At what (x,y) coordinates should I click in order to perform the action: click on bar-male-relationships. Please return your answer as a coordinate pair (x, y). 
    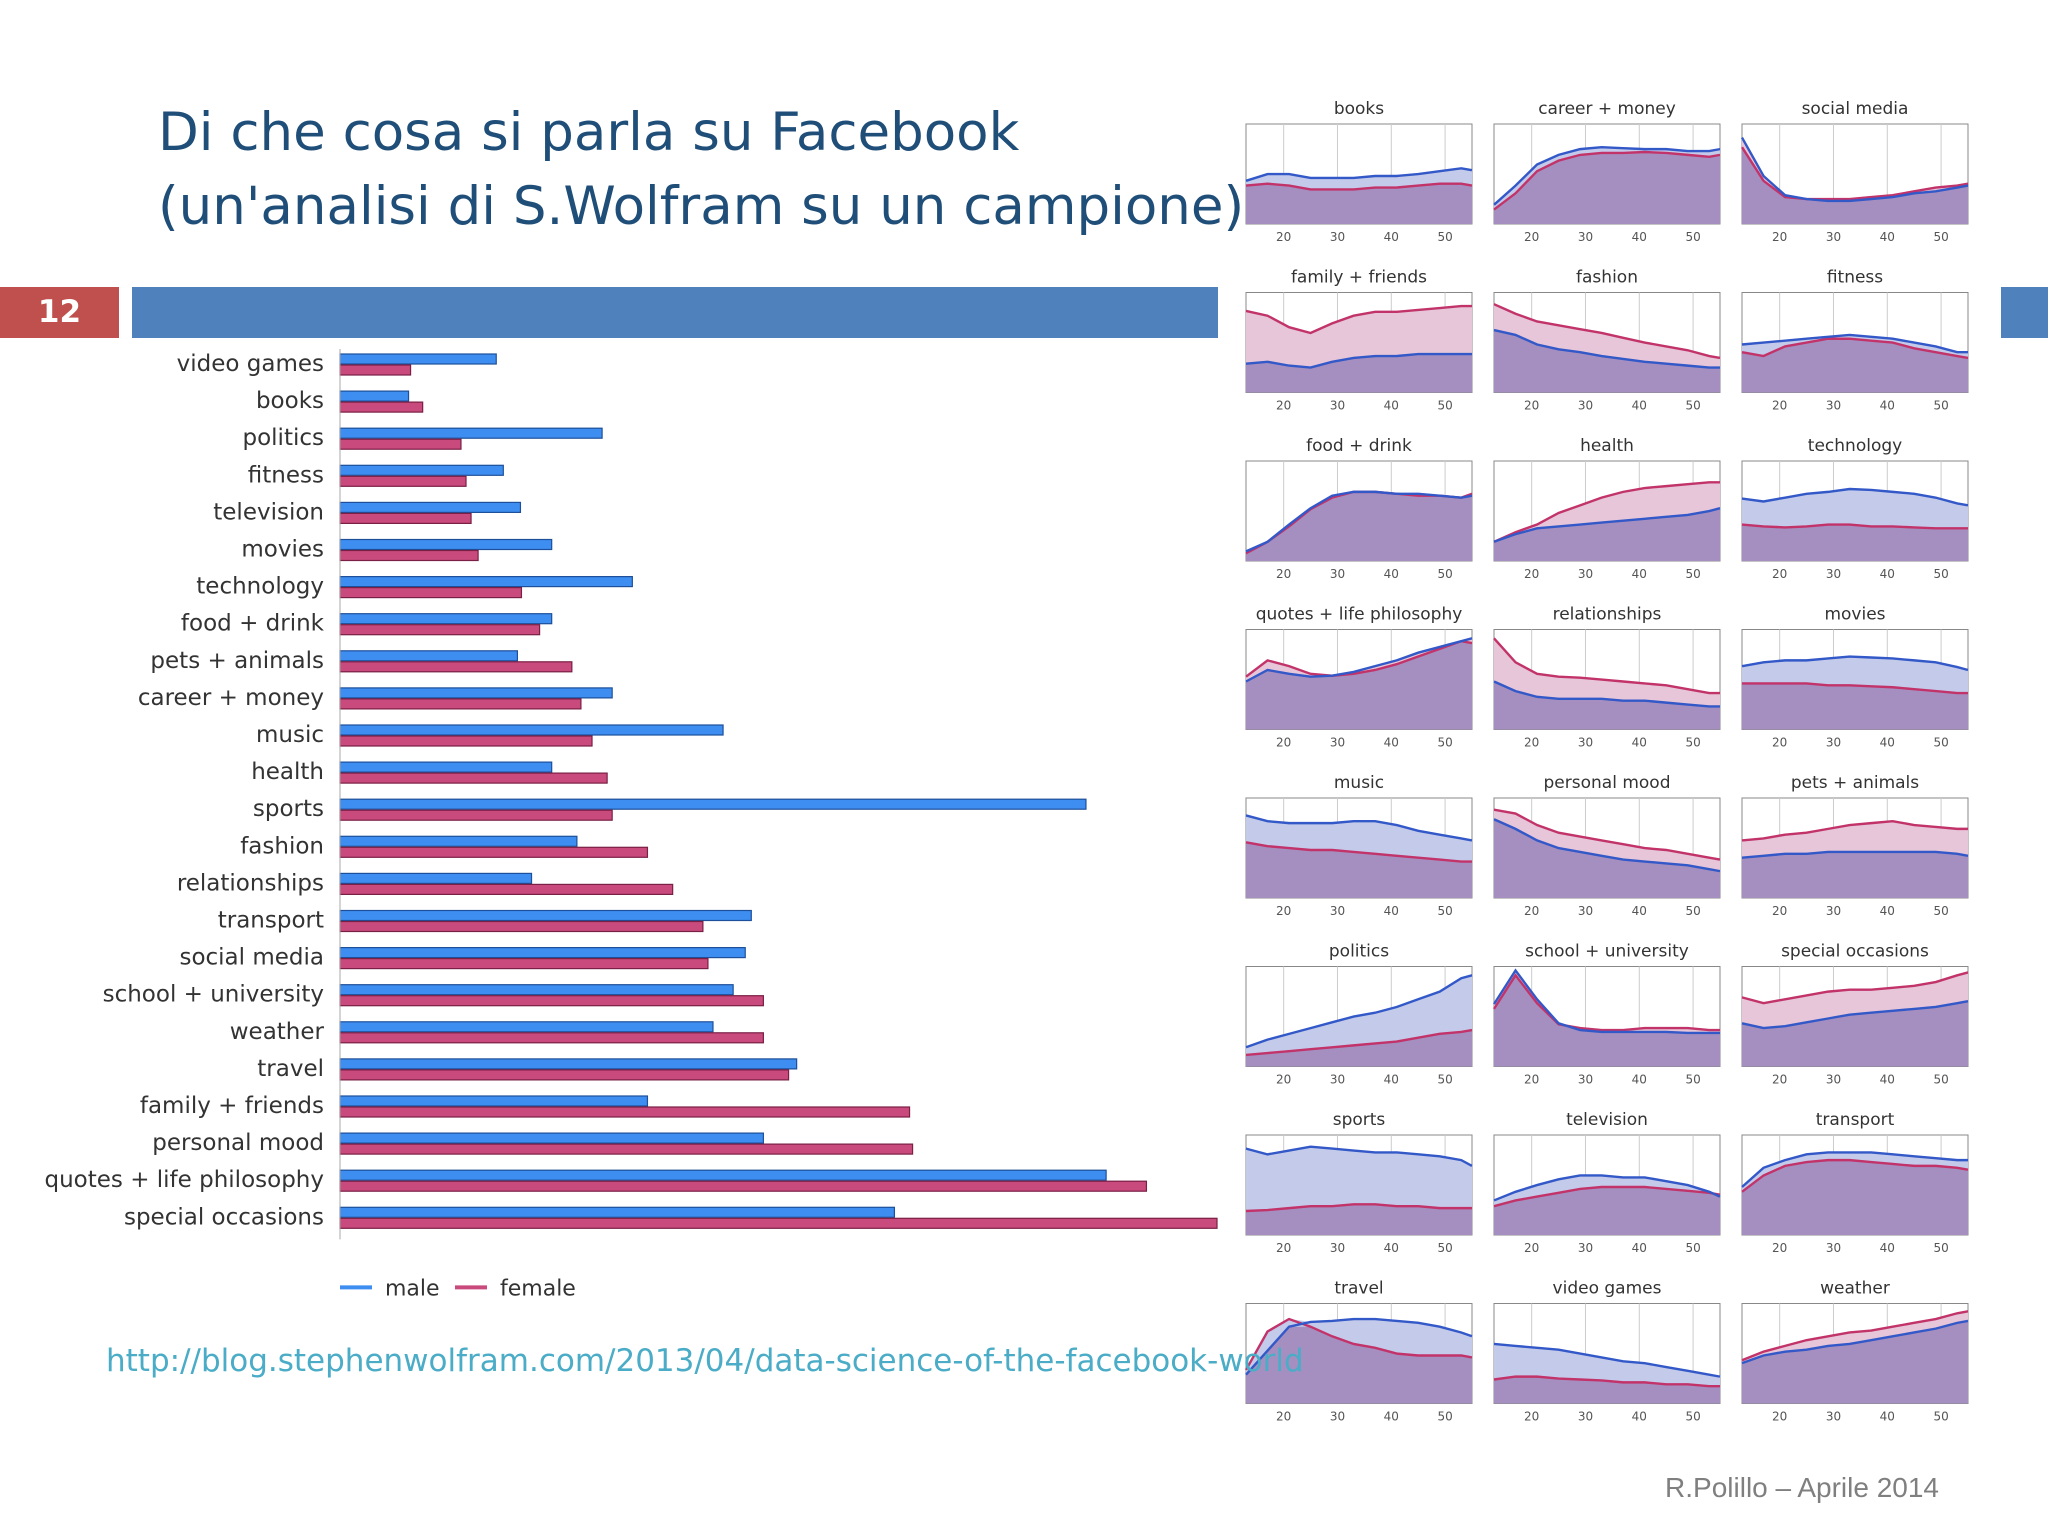
    Looking at the image, I should click on (436, 878).